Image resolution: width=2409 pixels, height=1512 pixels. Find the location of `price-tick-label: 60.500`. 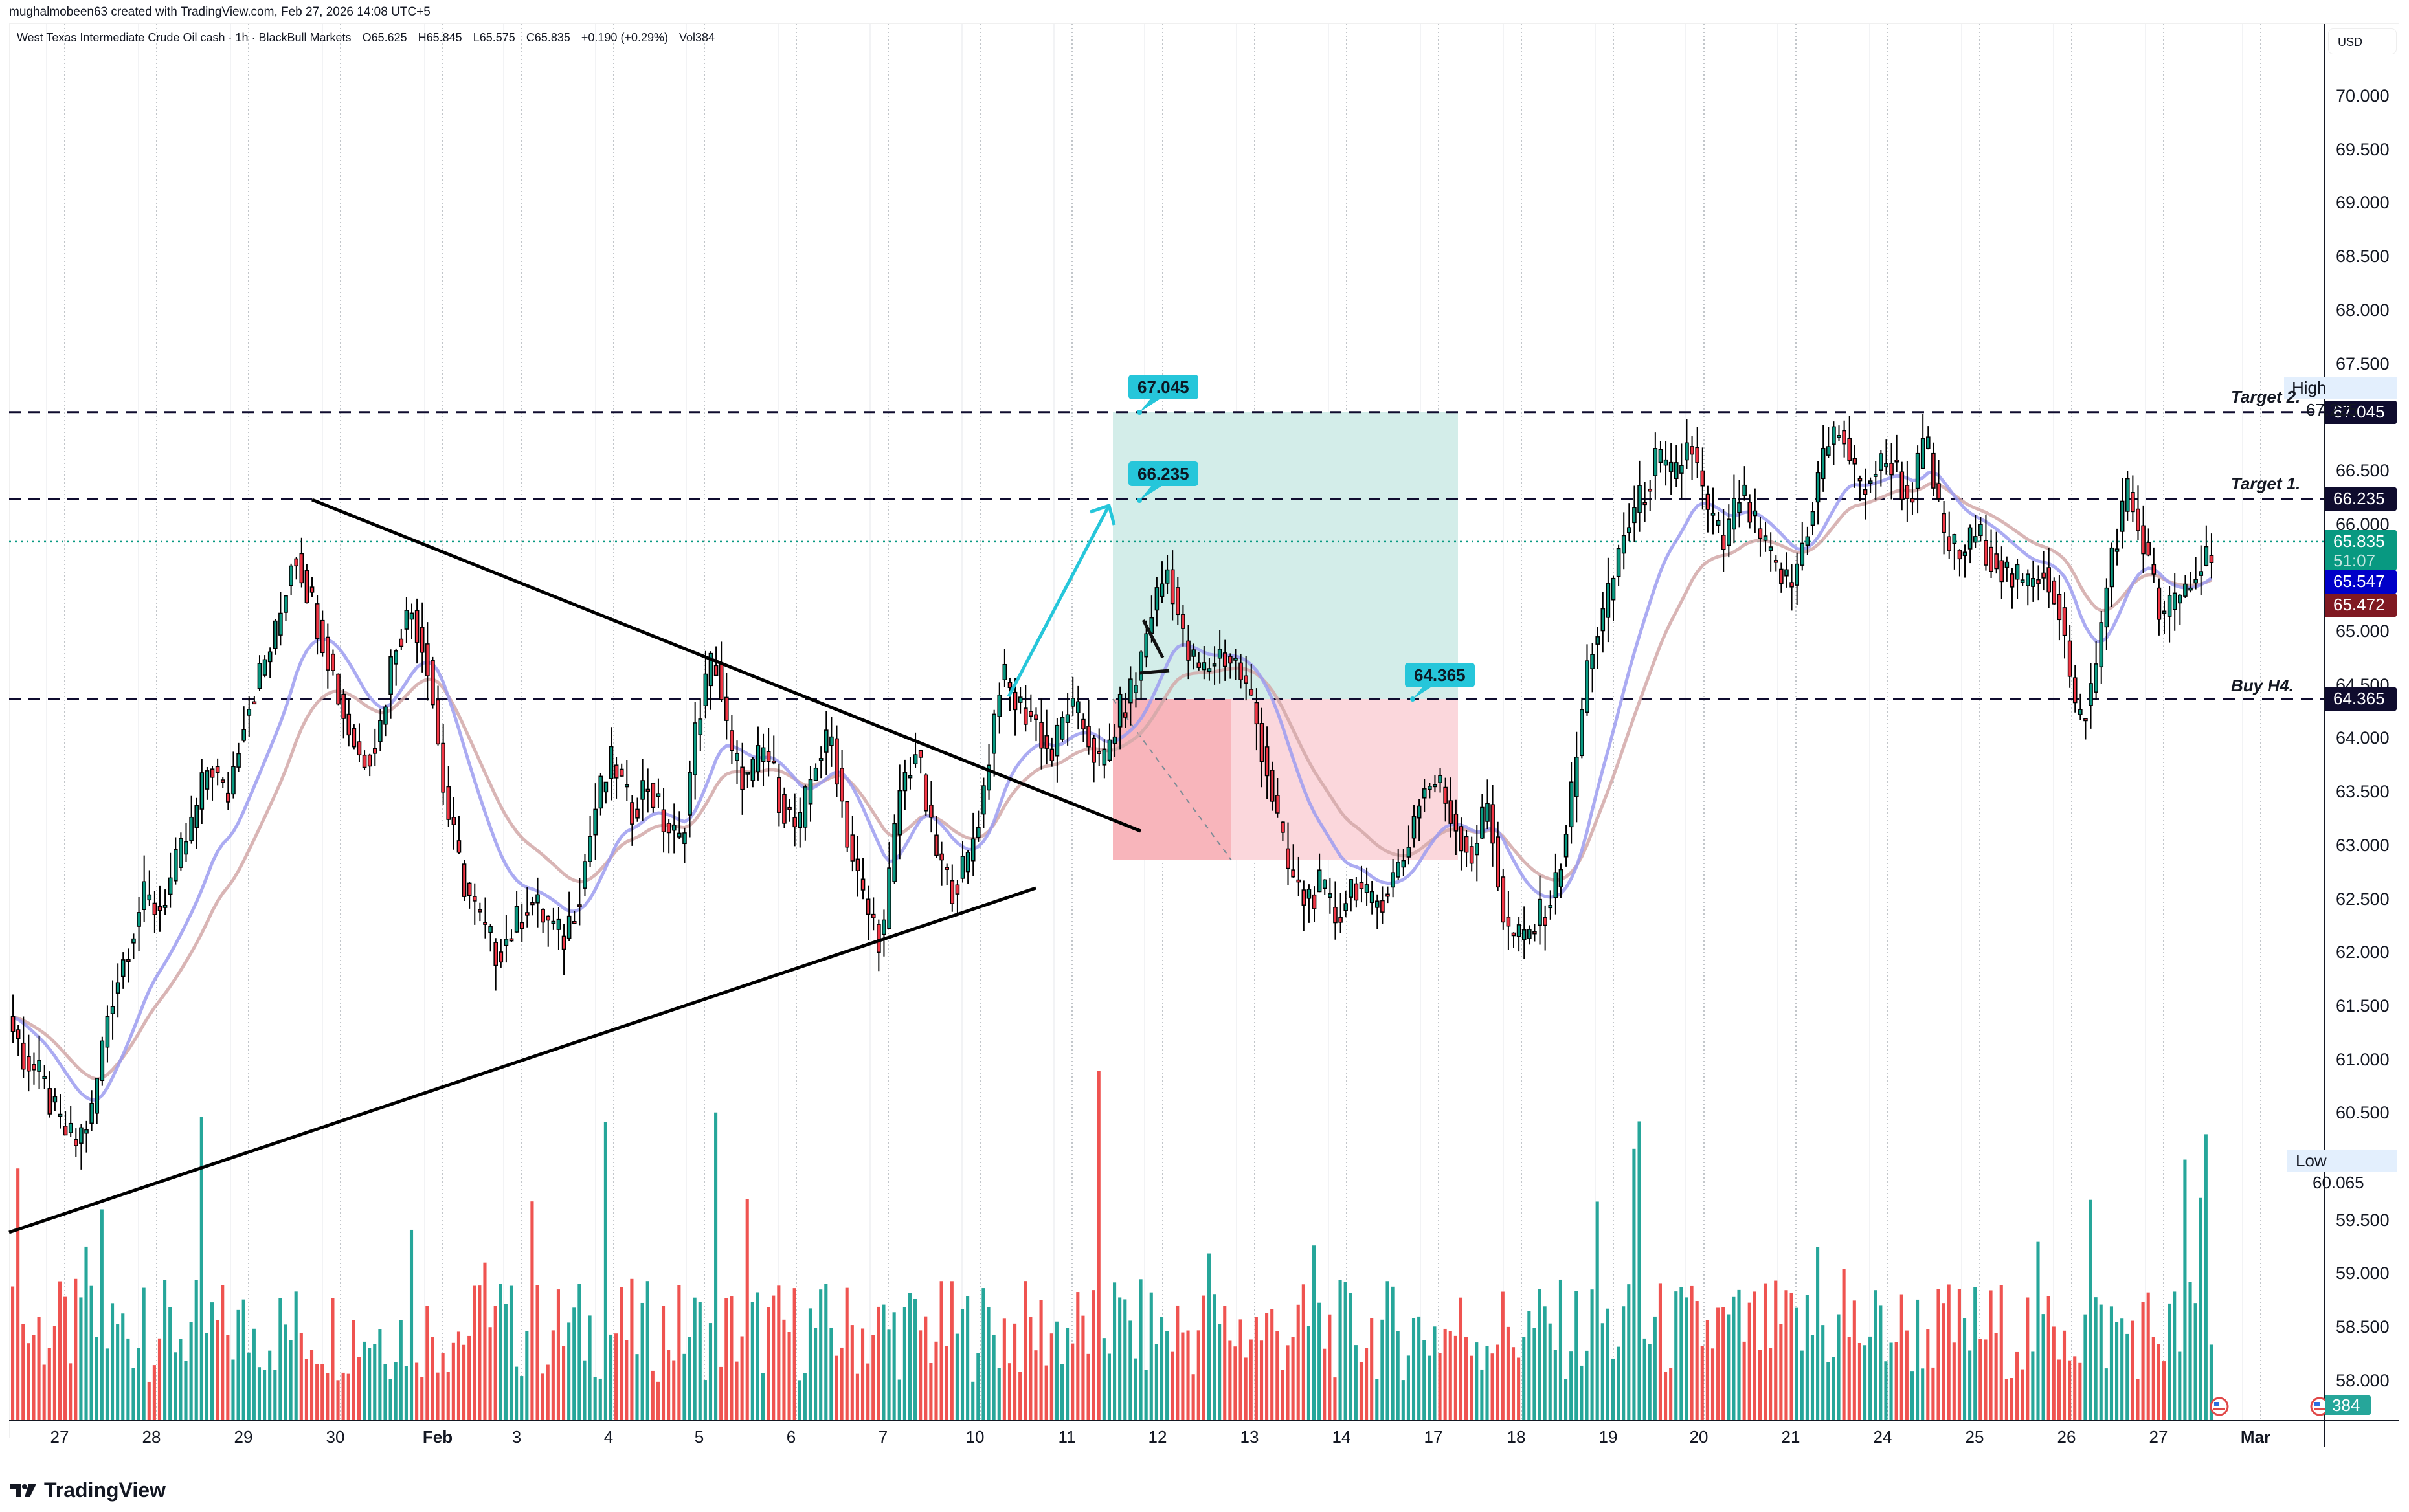

price-tick-label: 60.500 is located at coordinates (2363, 1113).